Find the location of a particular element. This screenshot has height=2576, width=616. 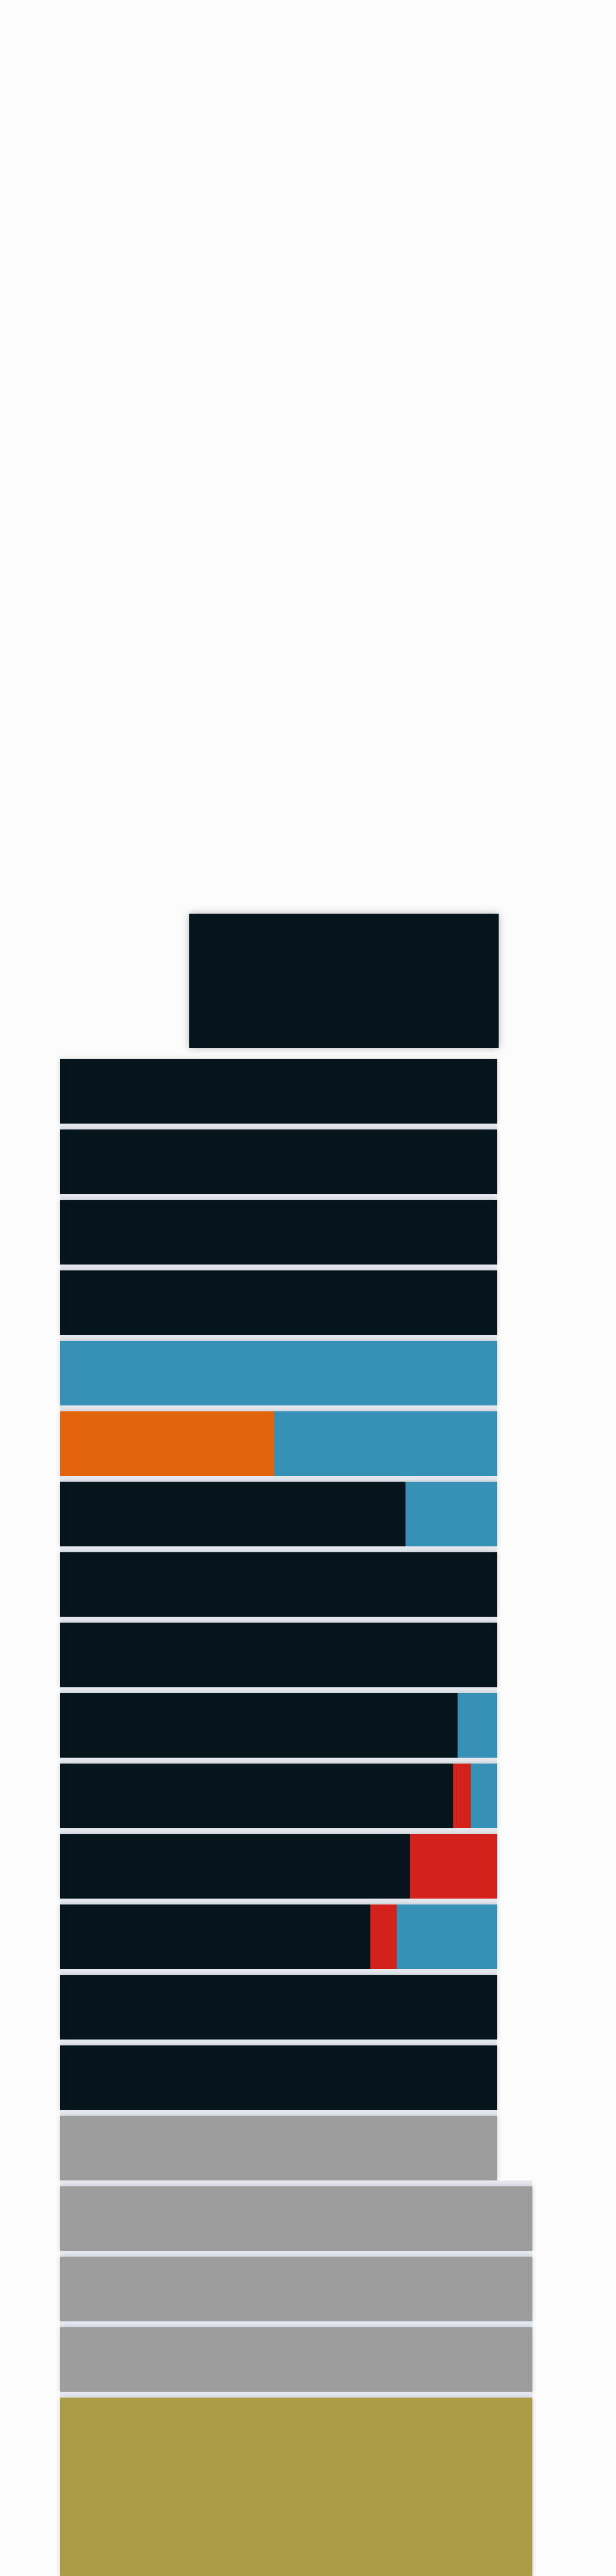

row-segment-orange is located at coordinates (167, 1443).